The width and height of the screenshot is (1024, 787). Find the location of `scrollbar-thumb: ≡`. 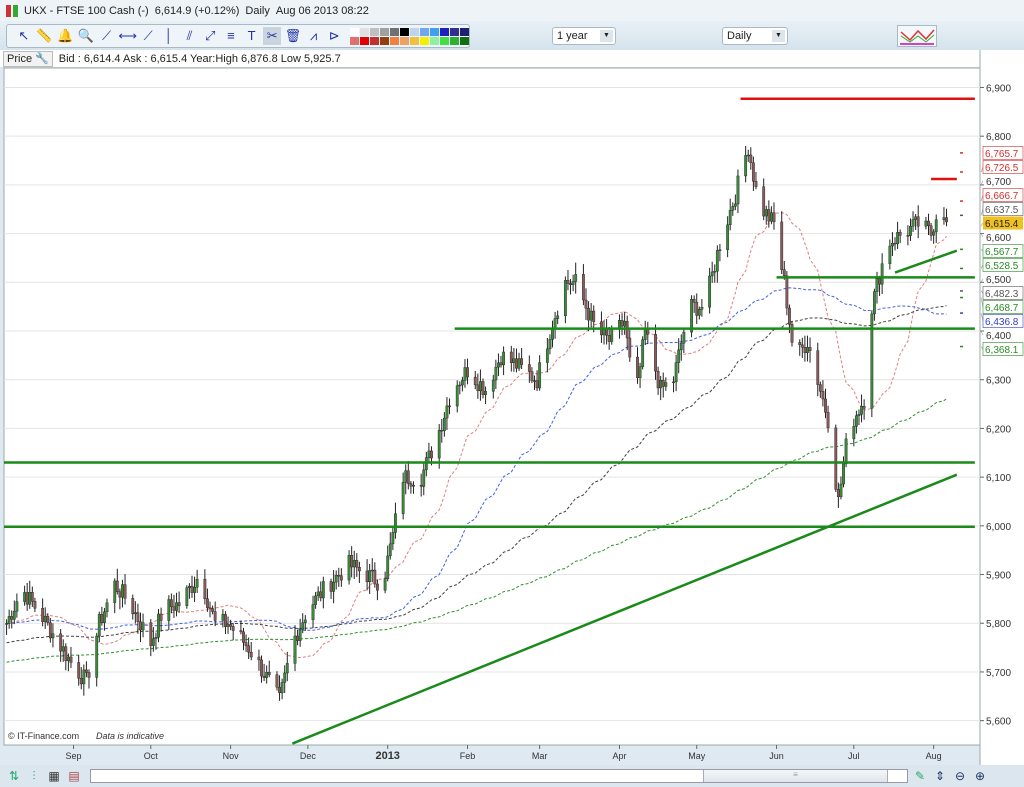

scrollbar-thumb: ≡ is located at coordinates (795, 776).